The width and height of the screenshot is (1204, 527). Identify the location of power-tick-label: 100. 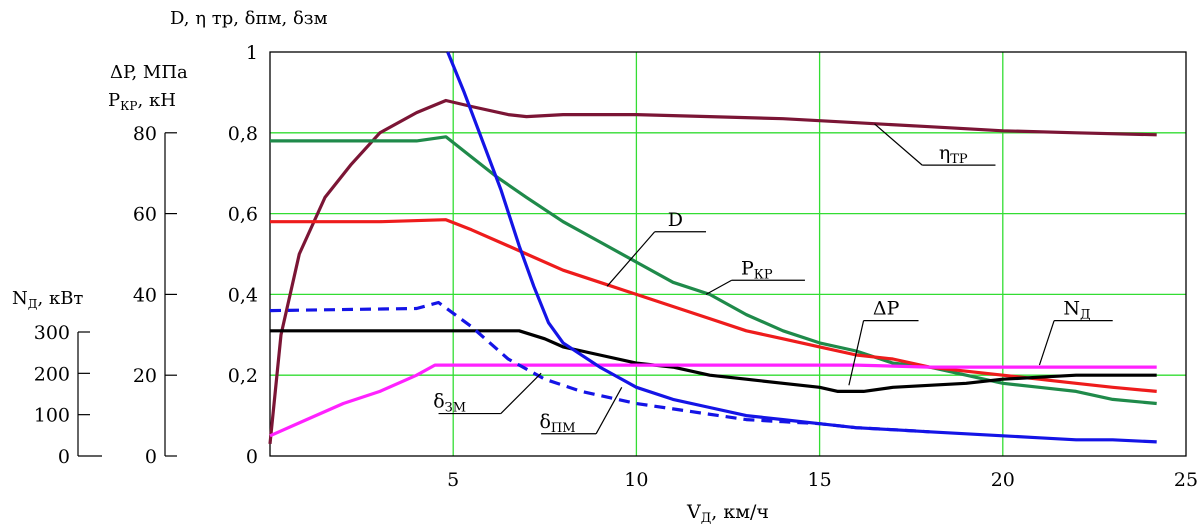
(52, 416).